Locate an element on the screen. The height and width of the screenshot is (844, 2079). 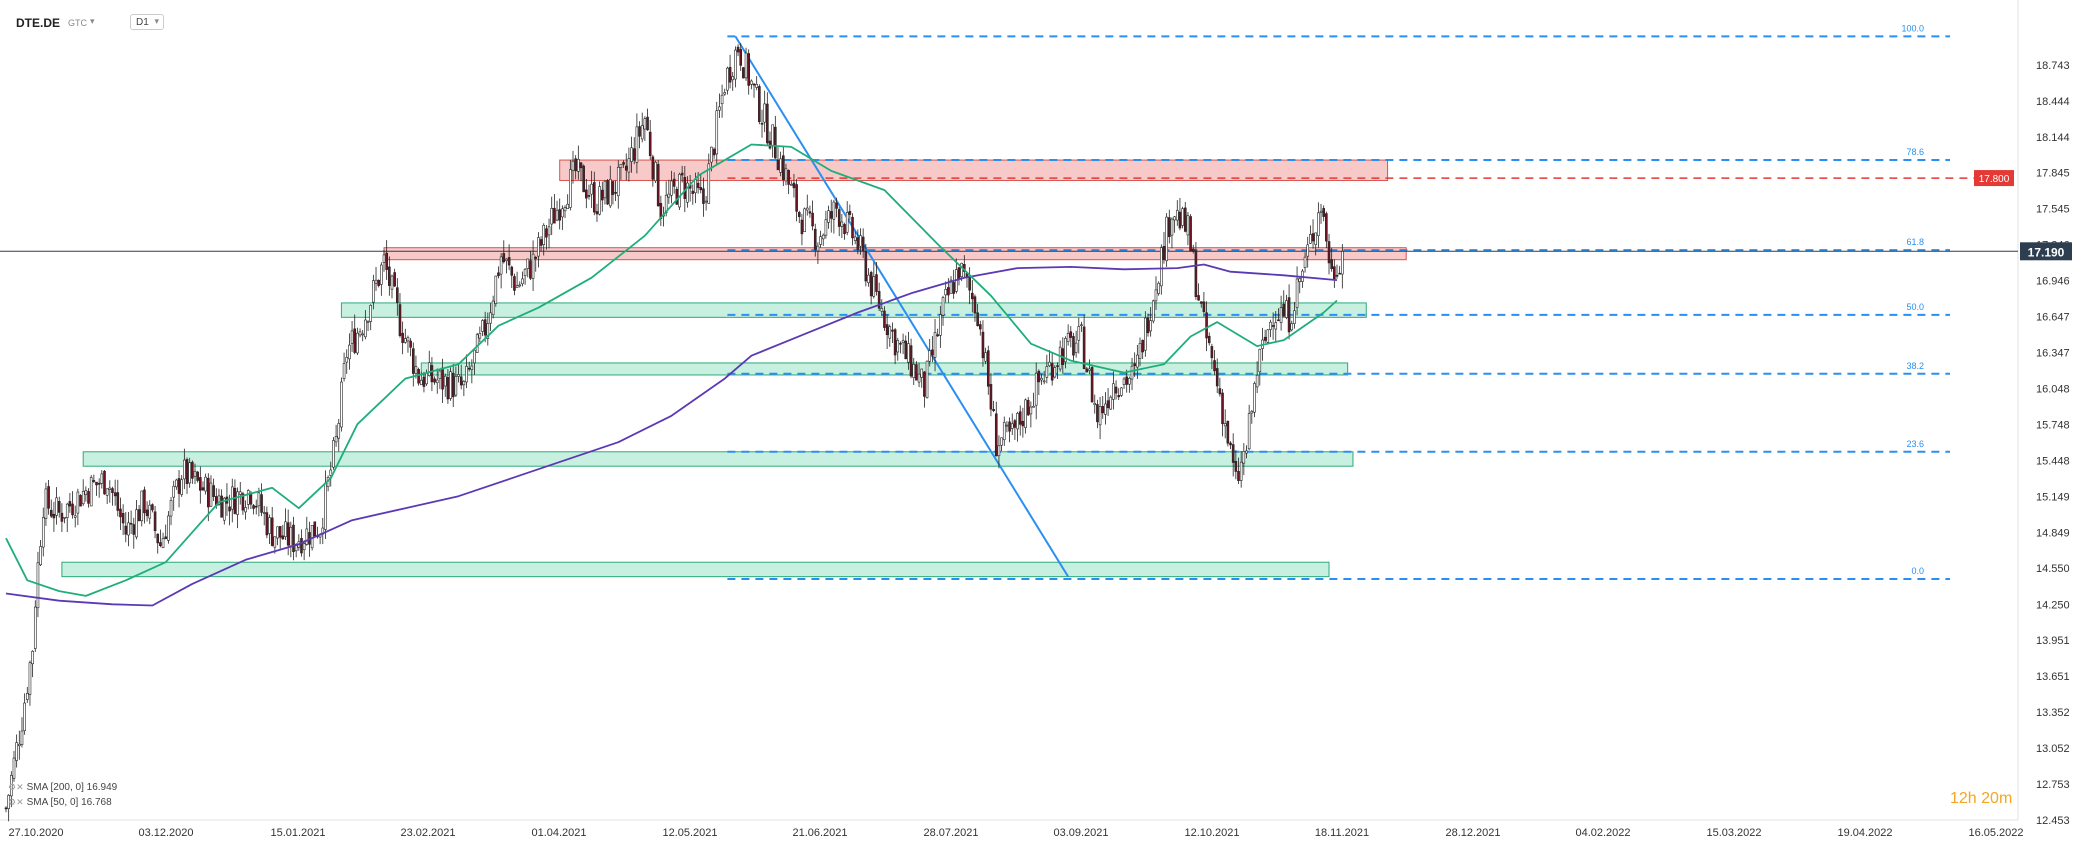
fib-level-label: 61.8 is located at coordinates (1915, 242).